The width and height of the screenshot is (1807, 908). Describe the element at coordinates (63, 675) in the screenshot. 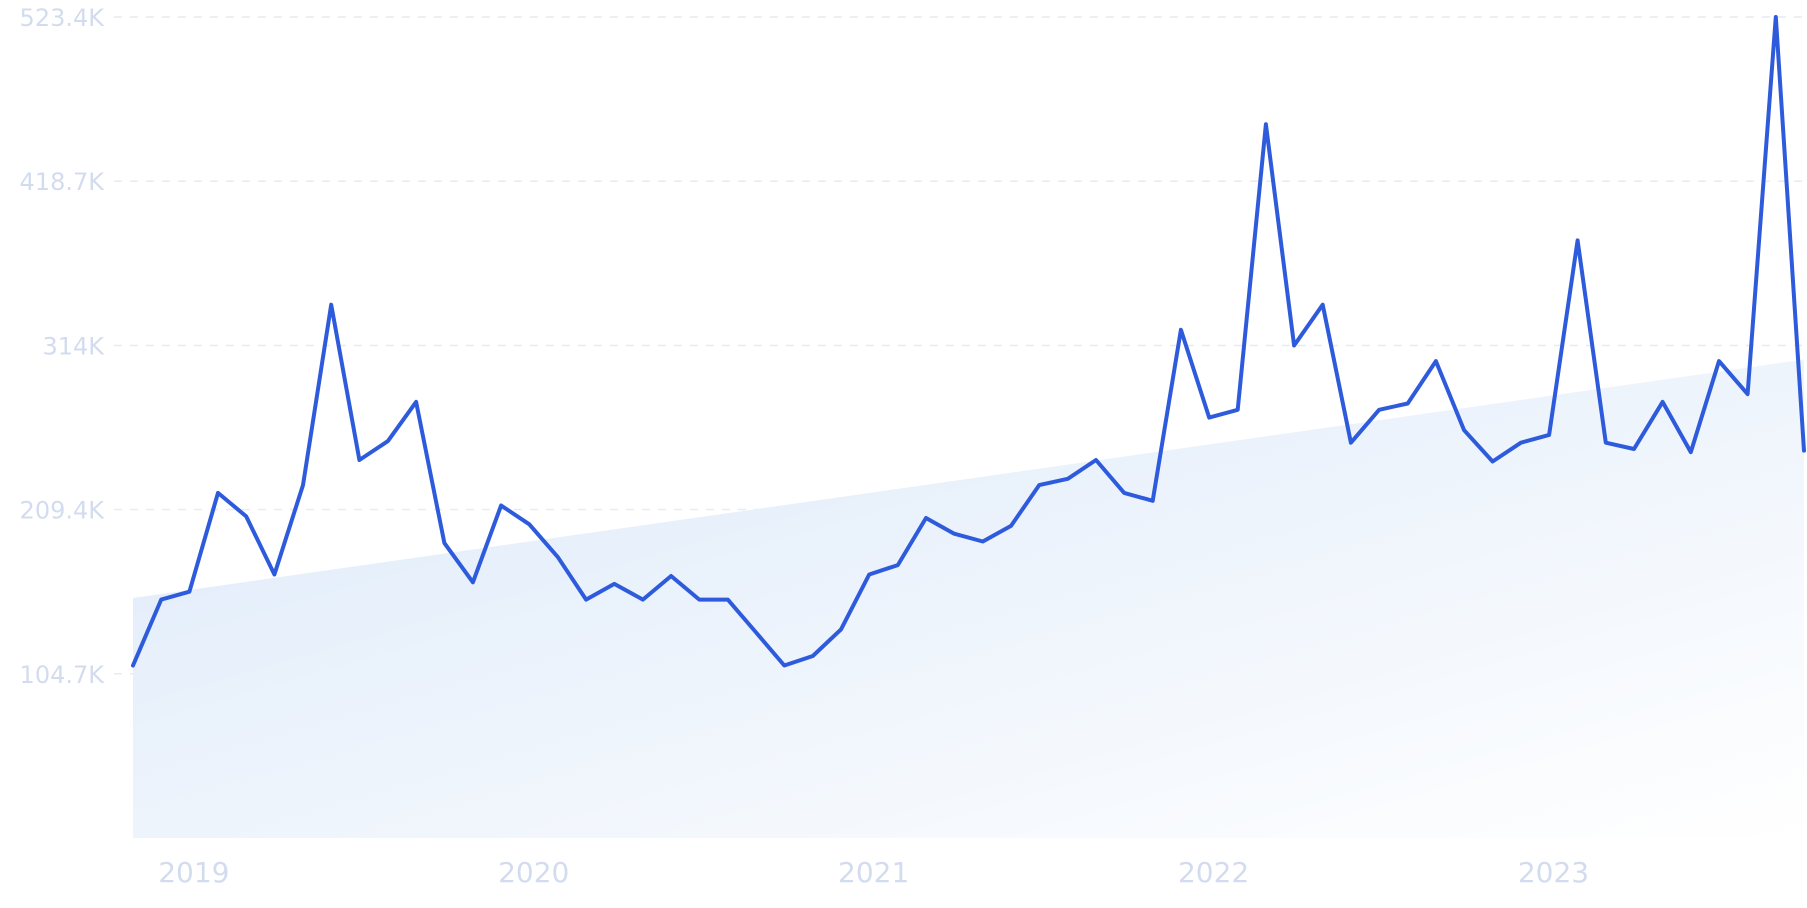

I see `y-tick-label: 104.7K` at that location.